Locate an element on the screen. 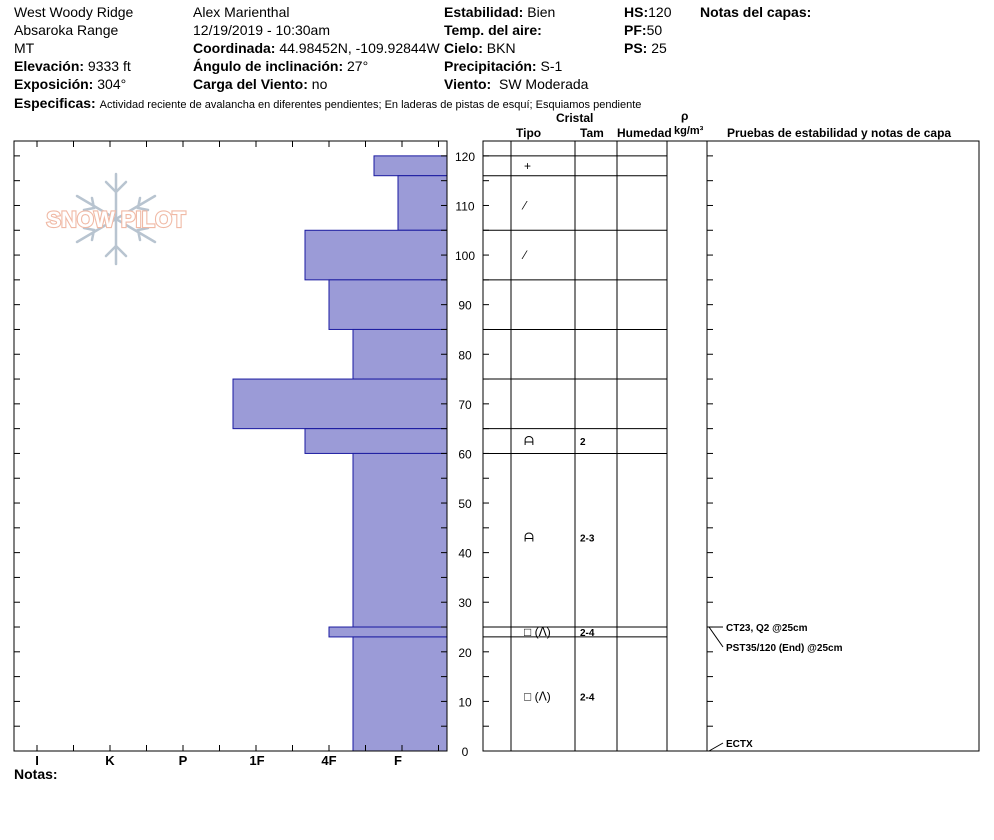  col-humedad: Humedad is located at coordinates (644, 133).